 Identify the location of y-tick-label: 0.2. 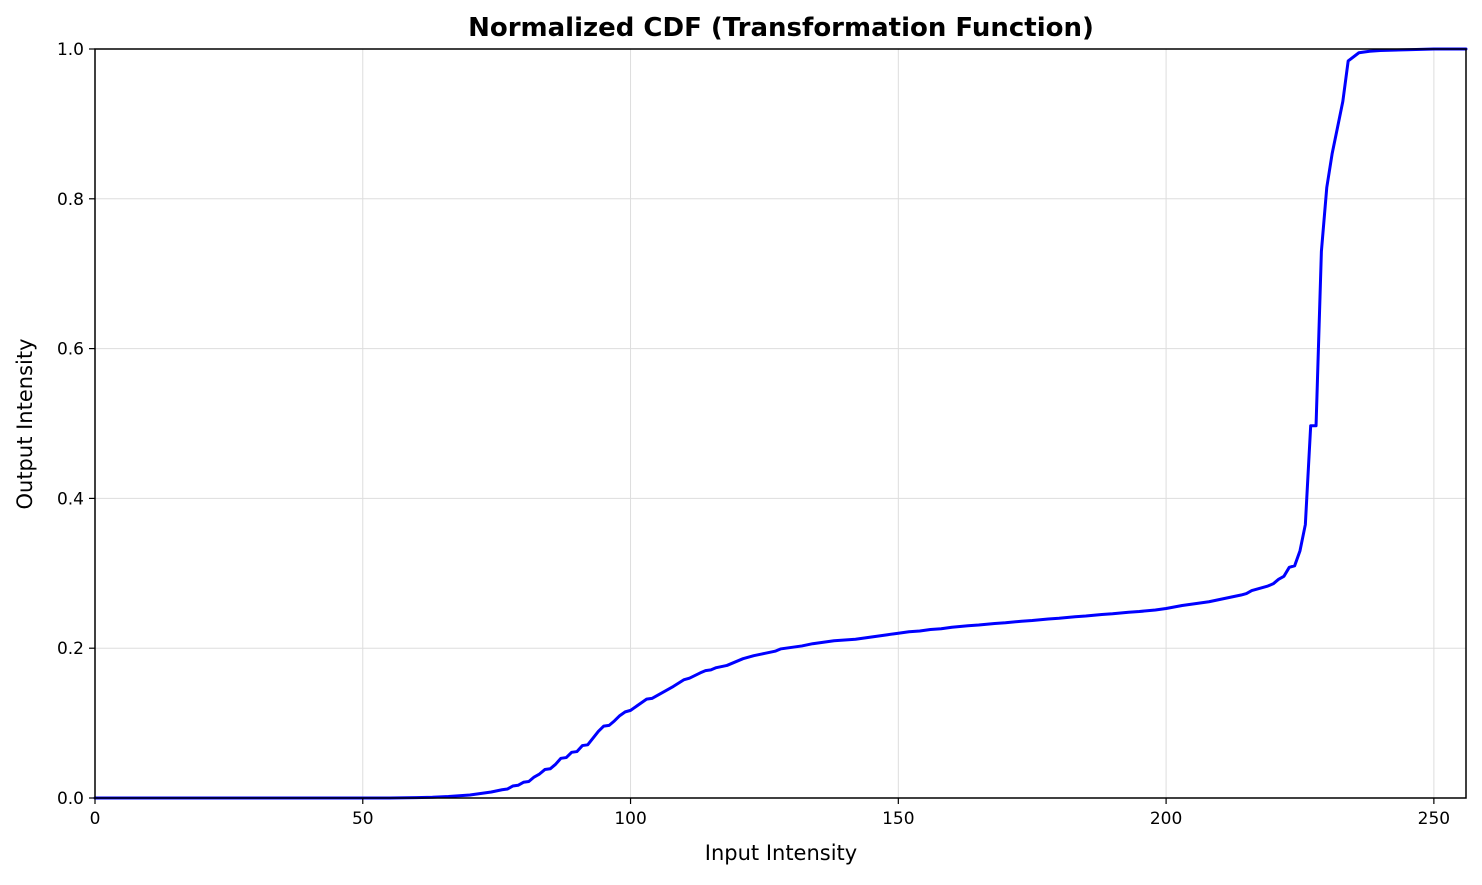
(70, 649).